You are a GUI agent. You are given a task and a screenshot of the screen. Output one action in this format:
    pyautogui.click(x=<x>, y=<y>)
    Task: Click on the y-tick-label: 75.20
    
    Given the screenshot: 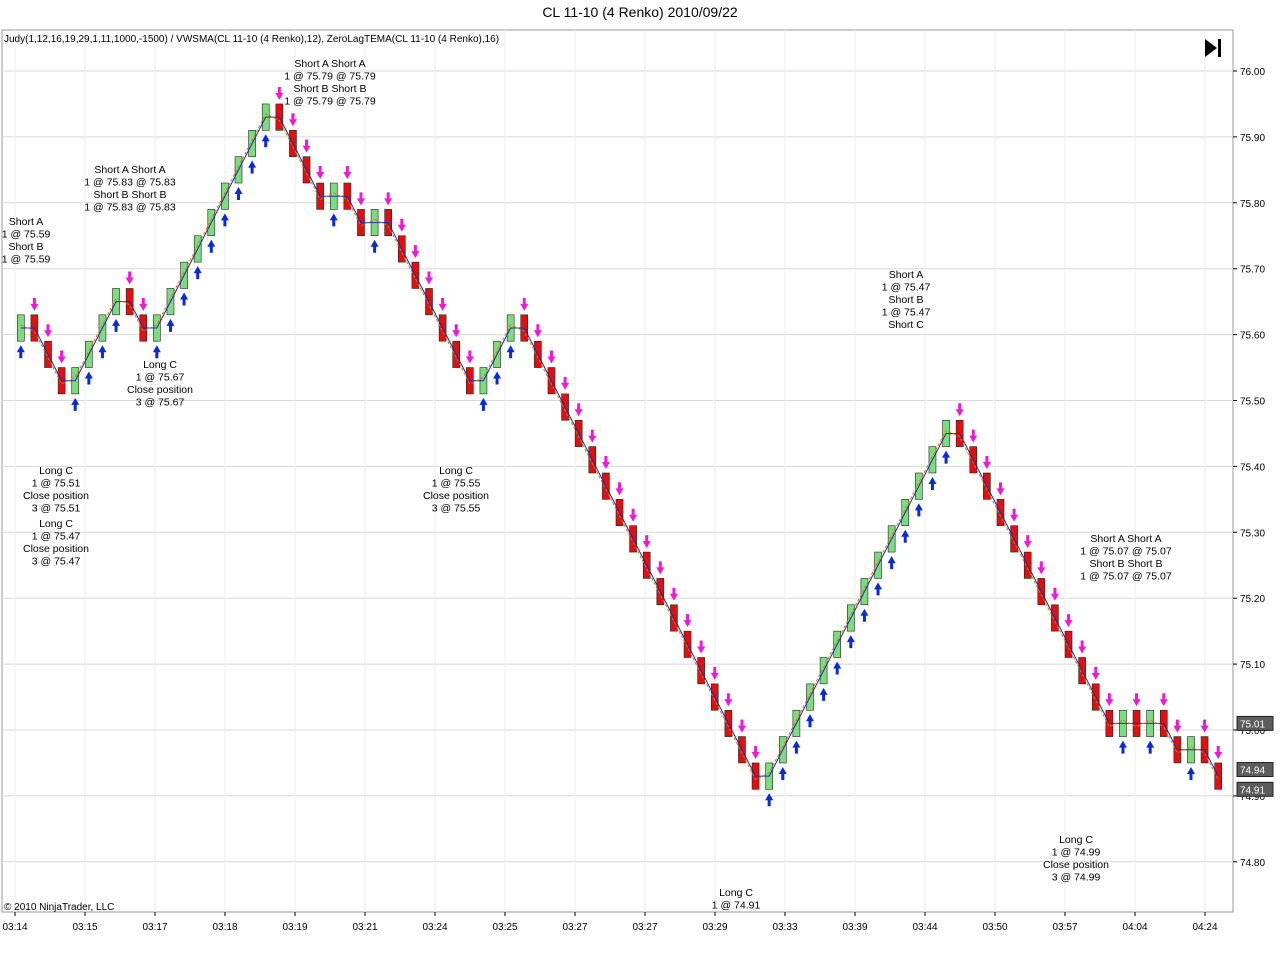 What is the action you would take?
    pyautogui.click(x=1252, y=599)
    